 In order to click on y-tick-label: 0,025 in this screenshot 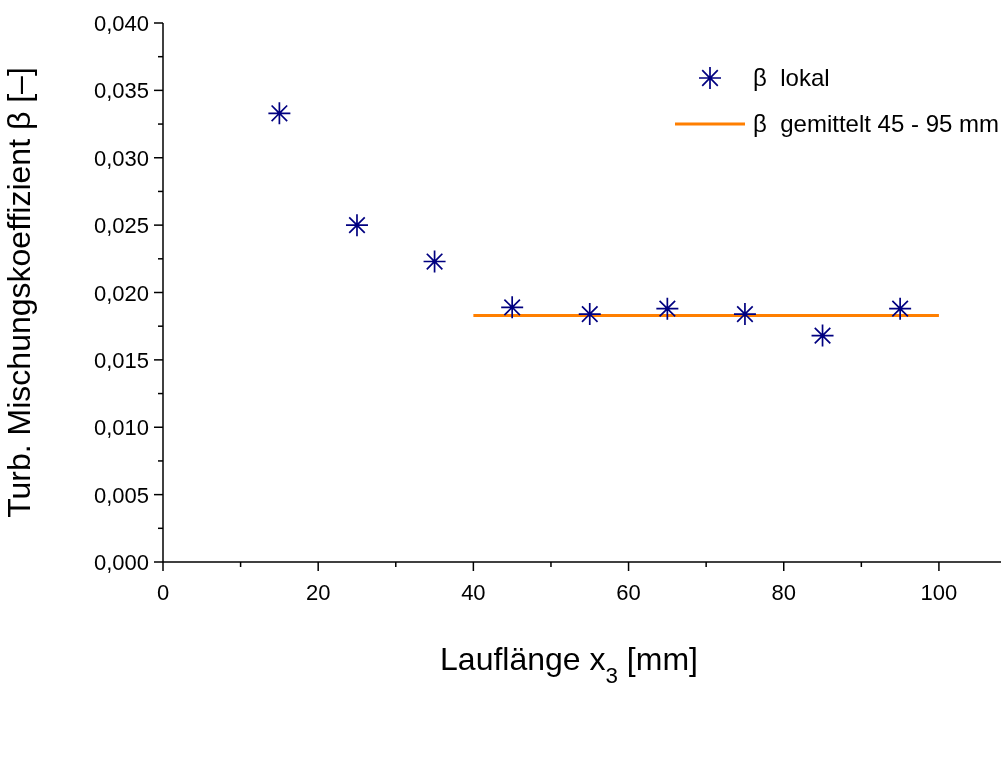, I will do `click(121, 226)`.